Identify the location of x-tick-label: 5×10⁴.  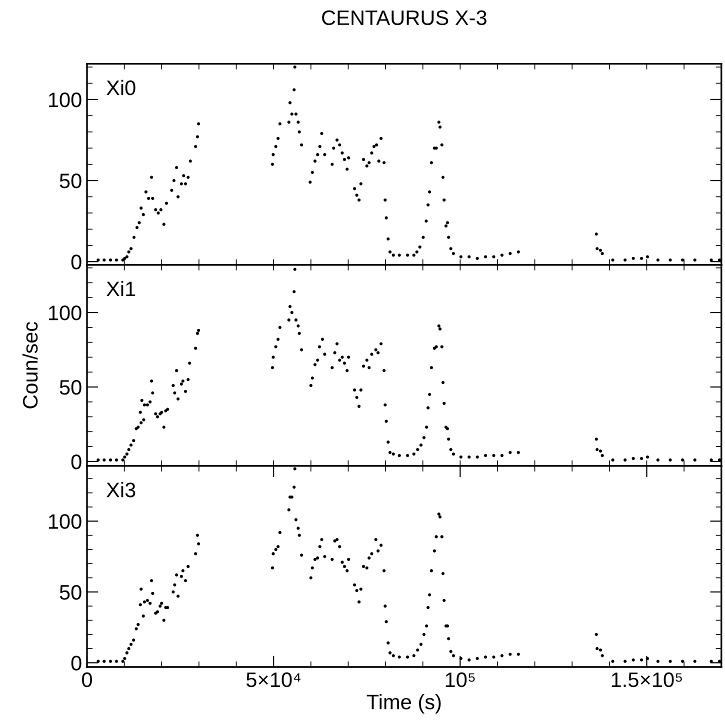
(273, 680).